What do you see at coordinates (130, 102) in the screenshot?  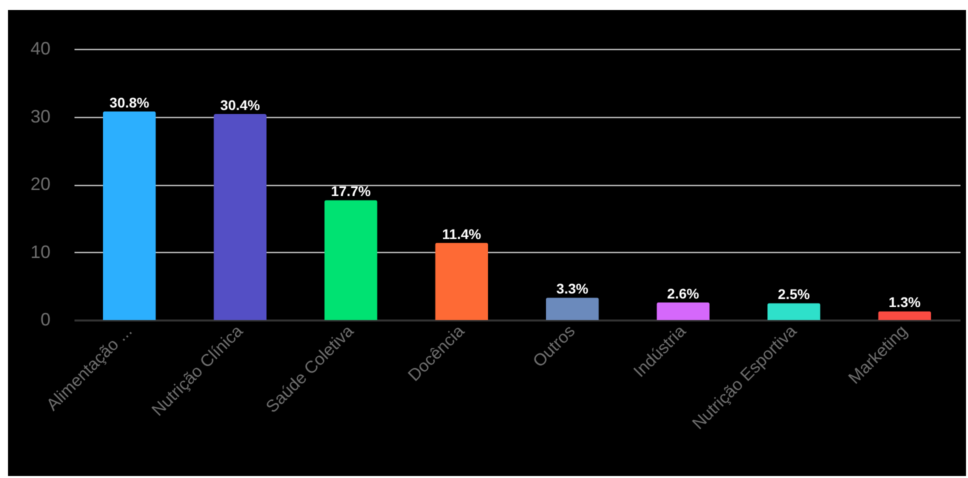 I see `data-label: 30.8%` at bounding box center [130, 102].